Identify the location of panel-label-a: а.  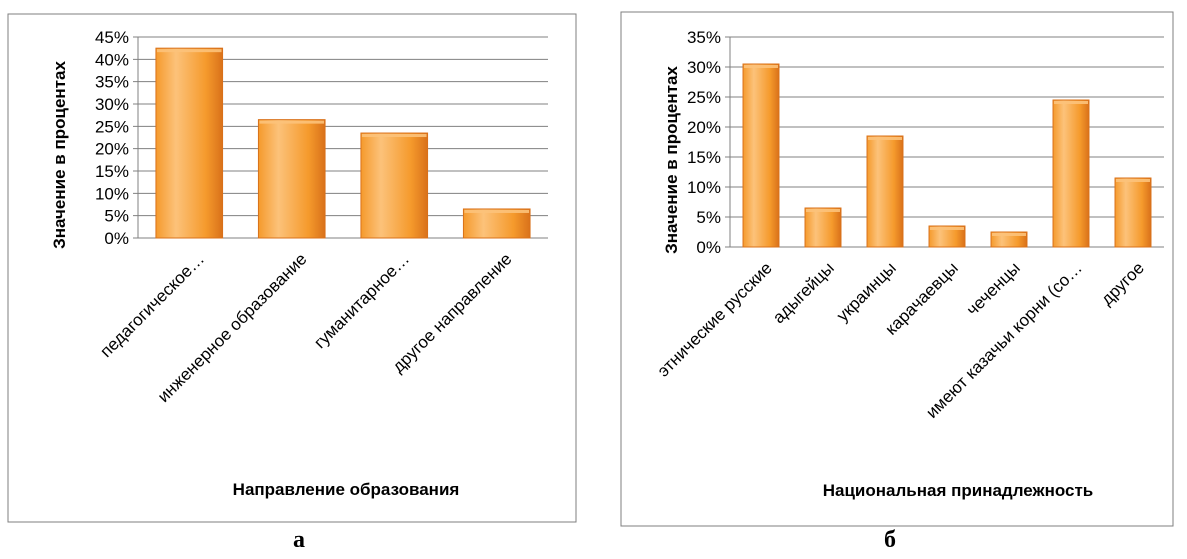
(299, 540).